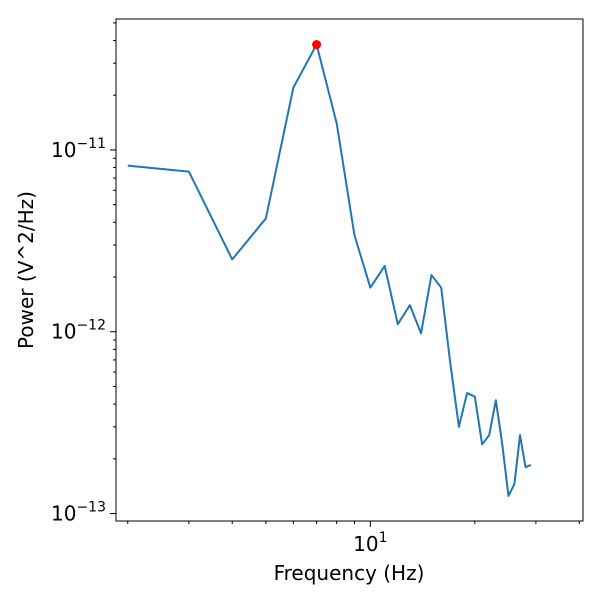 The image size is (600, 600). What do you see at coordinates (349, 573) in the screenshot?
I see `x-axis-label: Frequency (Hz)` at bounding box center [349, 573].